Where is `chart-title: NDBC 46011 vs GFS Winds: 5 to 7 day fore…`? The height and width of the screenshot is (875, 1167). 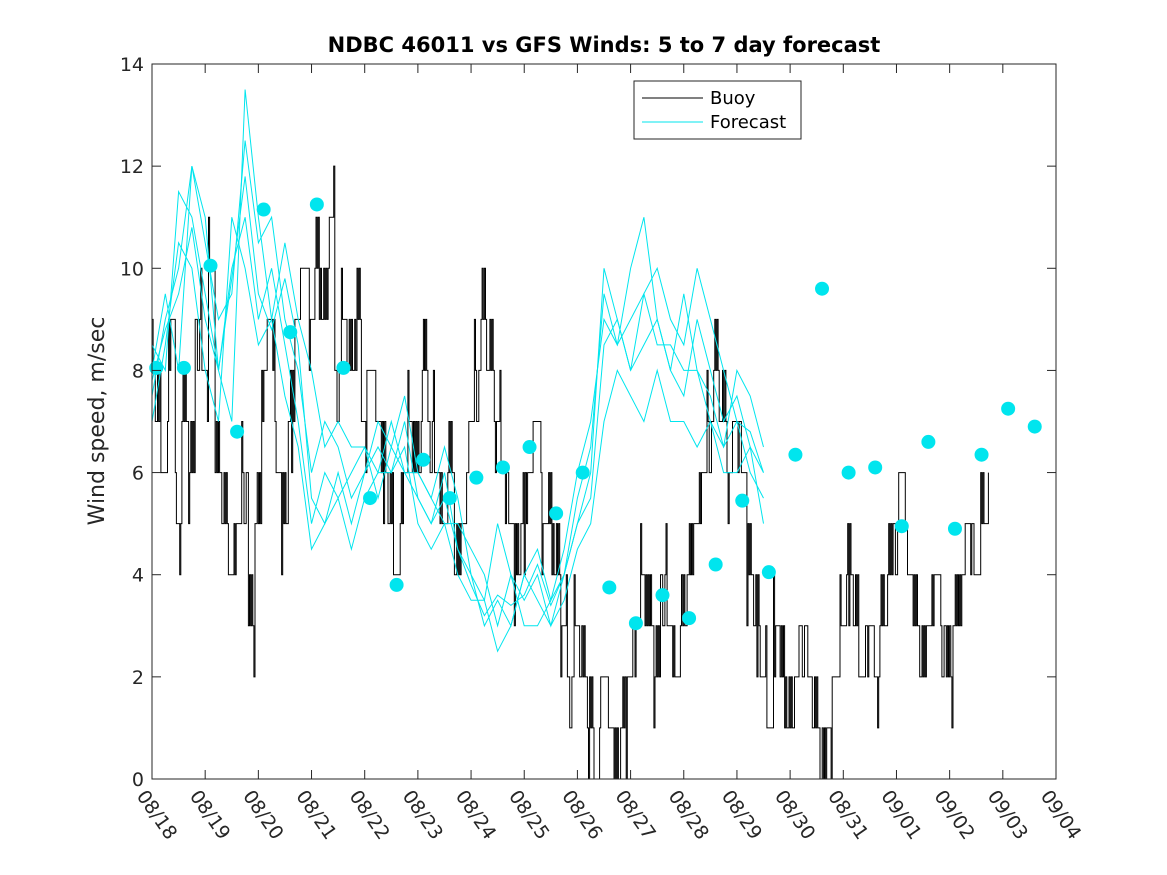 chart-title: NDBC 46011 vs GFS Winds: 5 to 7 day fore… is located at coordinates (604, 45).